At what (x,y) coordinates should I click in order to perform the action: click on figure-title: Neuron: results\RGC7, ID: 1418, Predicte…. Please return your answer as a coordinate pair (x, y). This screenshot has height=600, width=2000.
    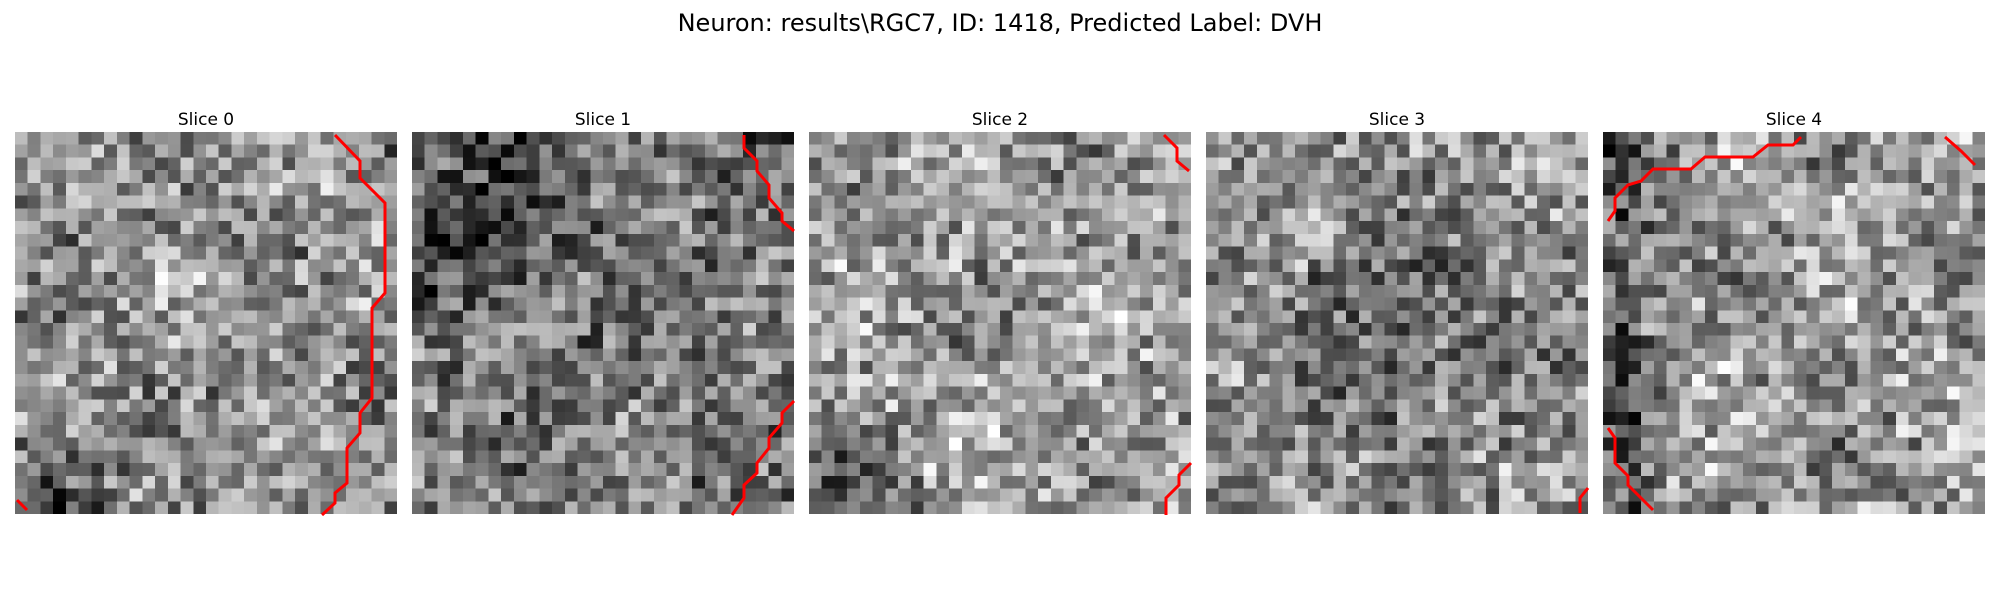
    Looking at the image, I should click on (1000, 23).